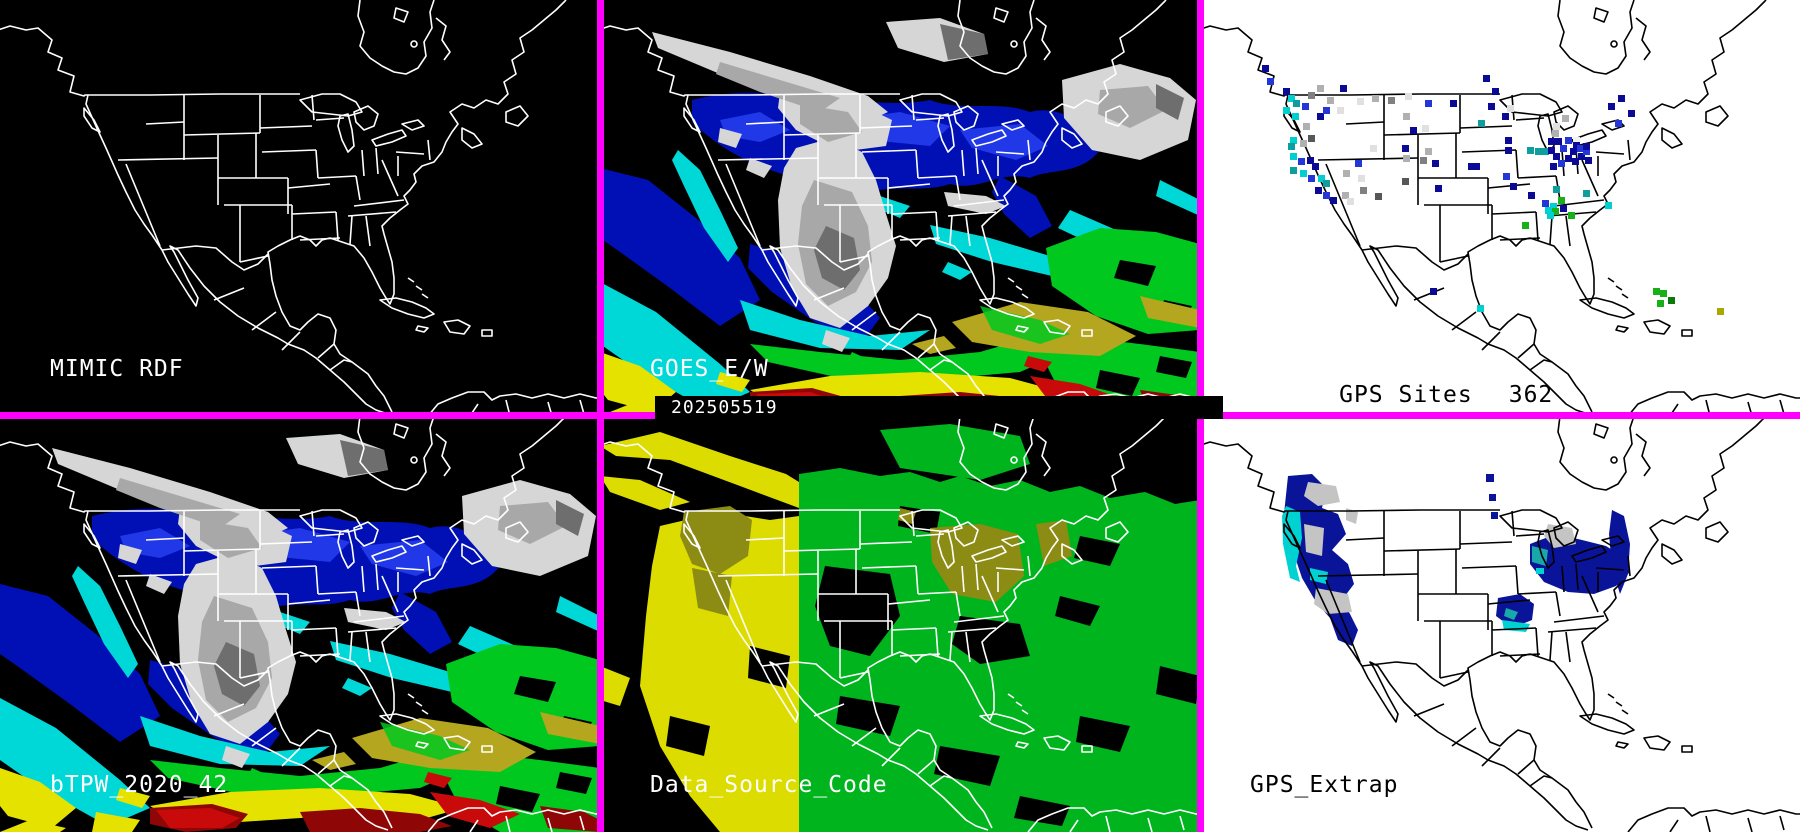 The image size is (1800, 832). I want to click on gps-sites-title: GPS Sites, so click(1406, 395).